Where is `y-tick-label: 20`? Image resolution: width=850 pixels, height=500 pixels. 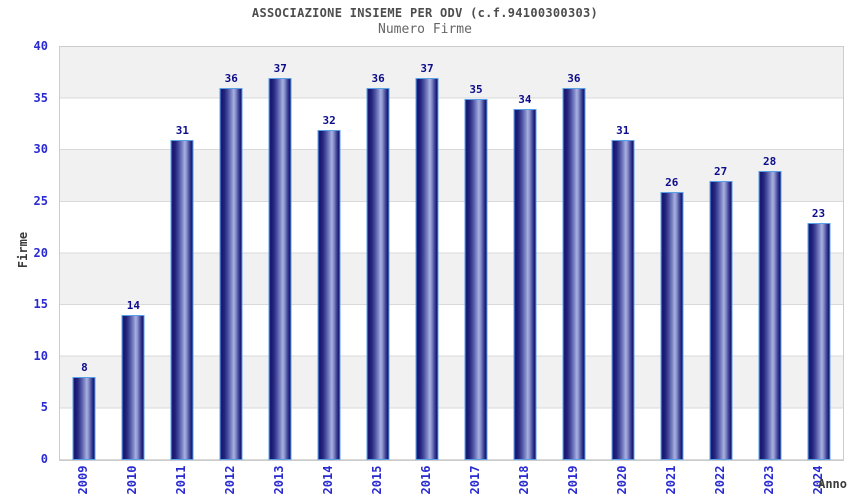 y-tick-label: 20 is located at coordinates (40, 252).